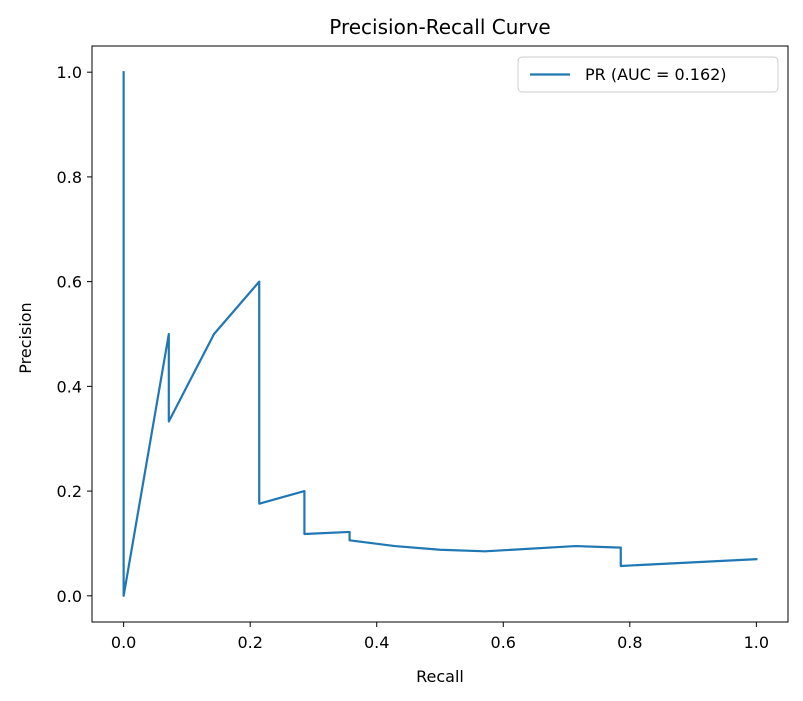 The height and width of the screenshot is (701, 803). Describe the element at coordinates (440, 637) in the screenshot. I see `x-axis-ticks: 0.0 0.2 0.4 0.6 0.8 1.0` at that location.